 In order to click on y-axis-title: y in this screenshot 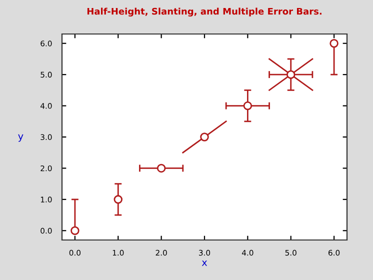, I will do `click(21, 138)`.